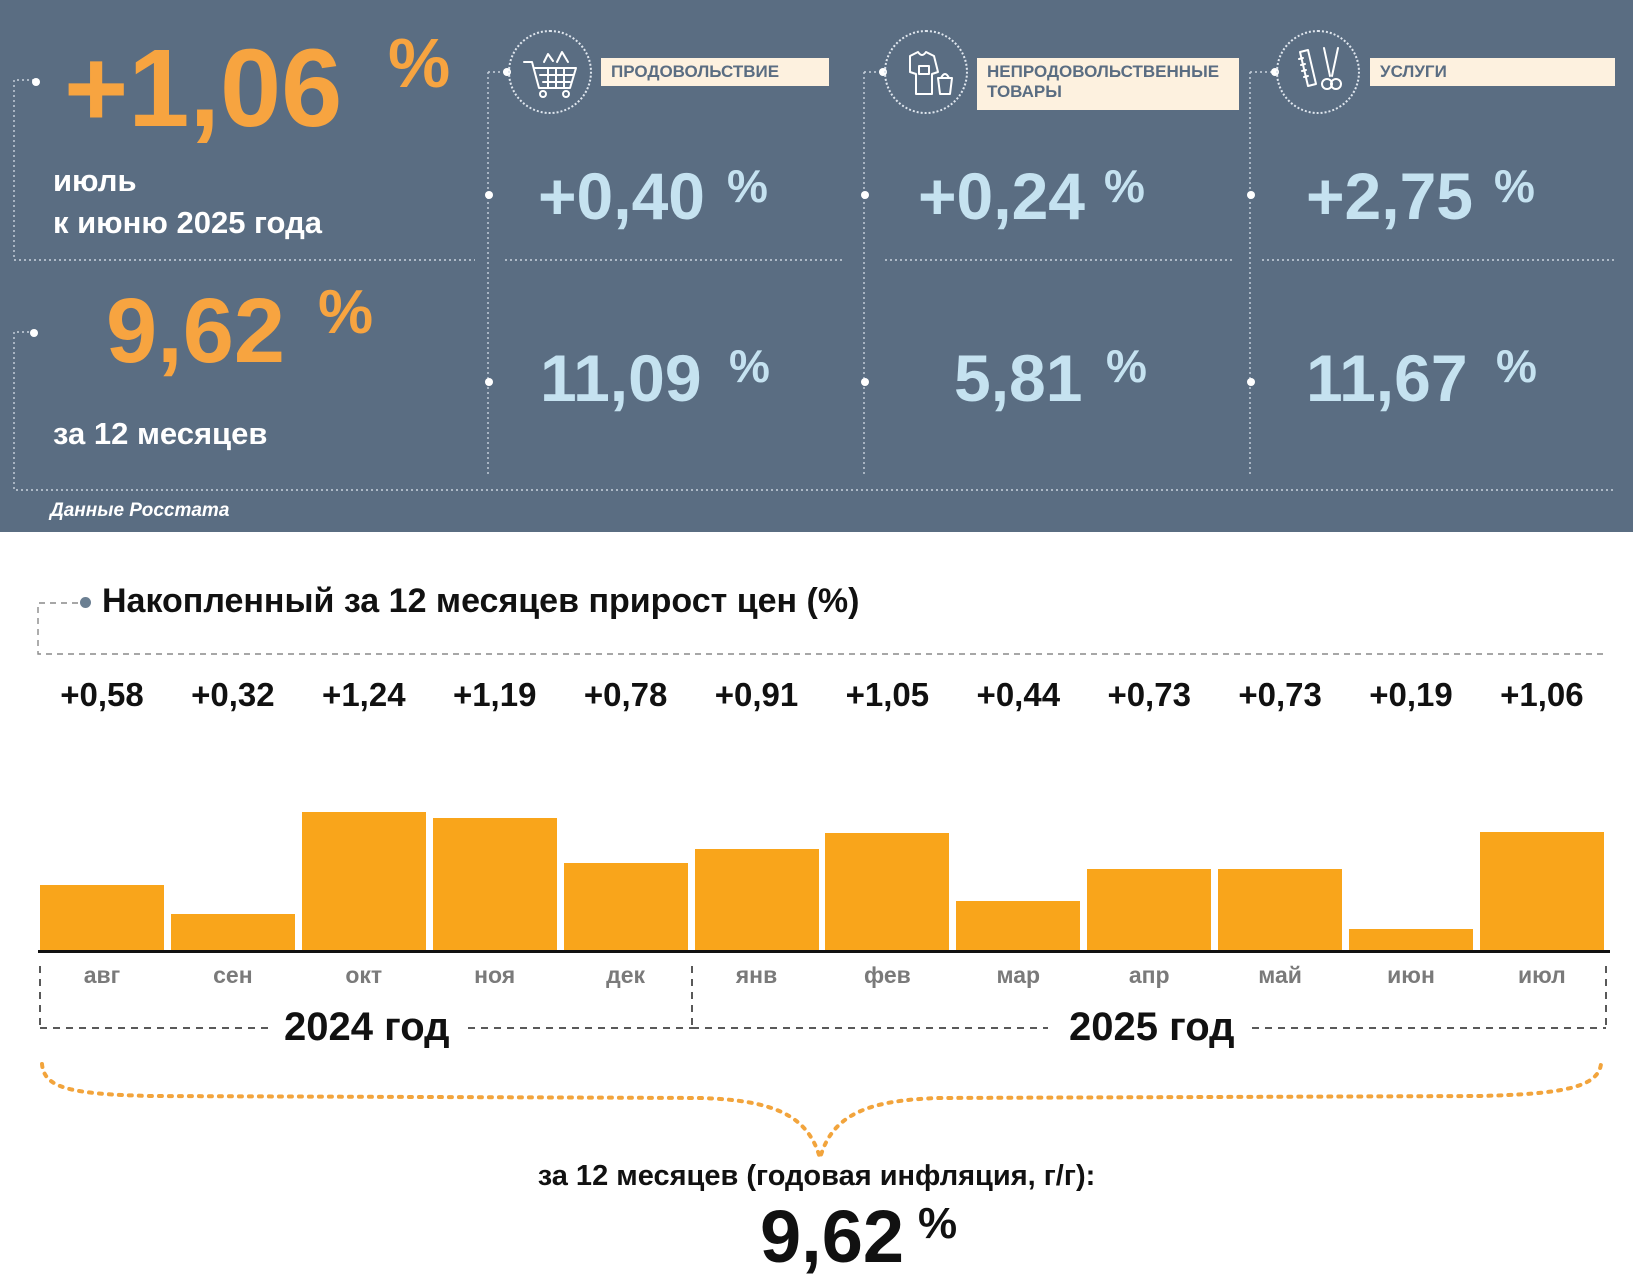 The height and width of the screenshot is (1285, 1633). I want to click on month-label-май: май, so click(1280, 975).